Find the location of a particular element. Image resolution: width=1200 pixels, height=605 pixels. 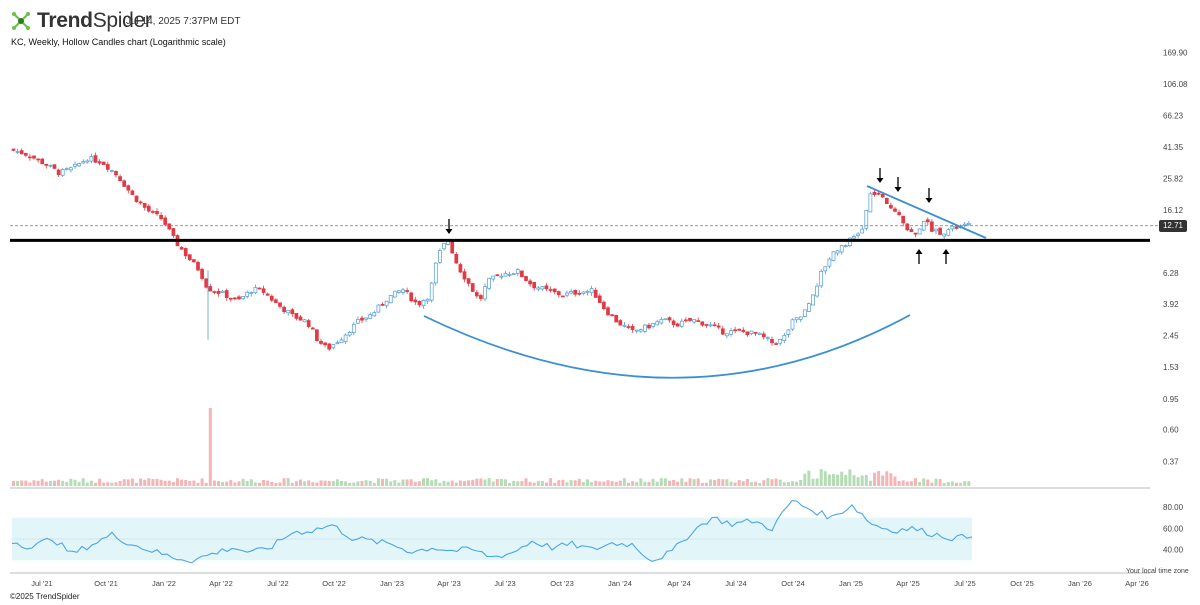

rounded-bottom-curve is located at coordinates (667, 346).